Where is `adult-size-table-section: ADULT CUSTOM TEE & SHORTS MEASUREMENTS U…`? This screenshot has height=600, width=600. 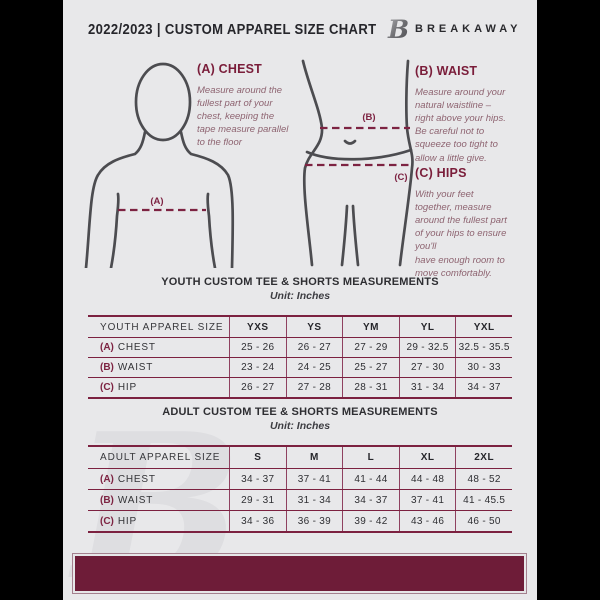 adult-size-table-section: ADULT CUSTOM TEE & SHORTS MEASUREMENTS U… is located at coordinates (300, 469).